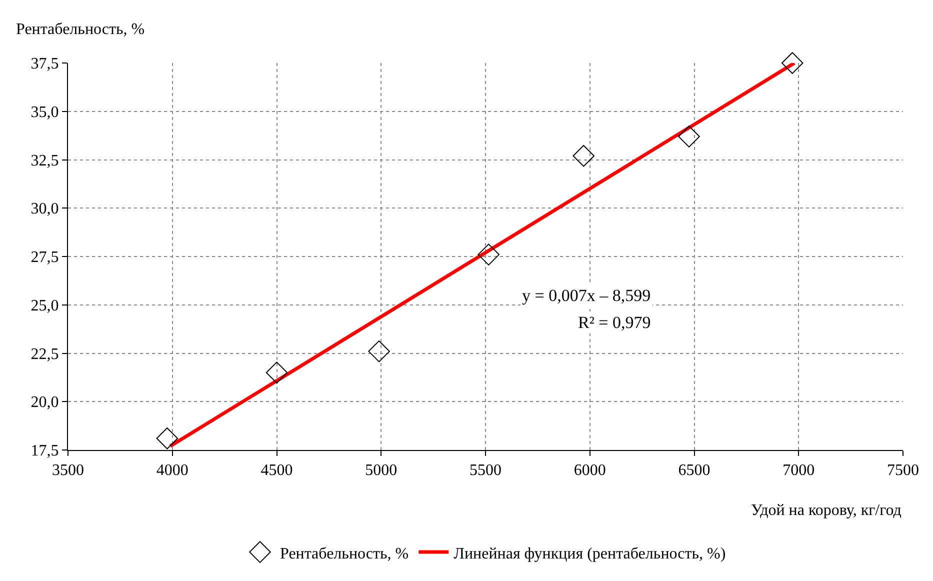 The height and width of the screenshot is (581, 933). What do you see at coordinates (44, 451) in the screenshot?
I see `y-tick-label: 17,5` at bounding box center [44, 451].